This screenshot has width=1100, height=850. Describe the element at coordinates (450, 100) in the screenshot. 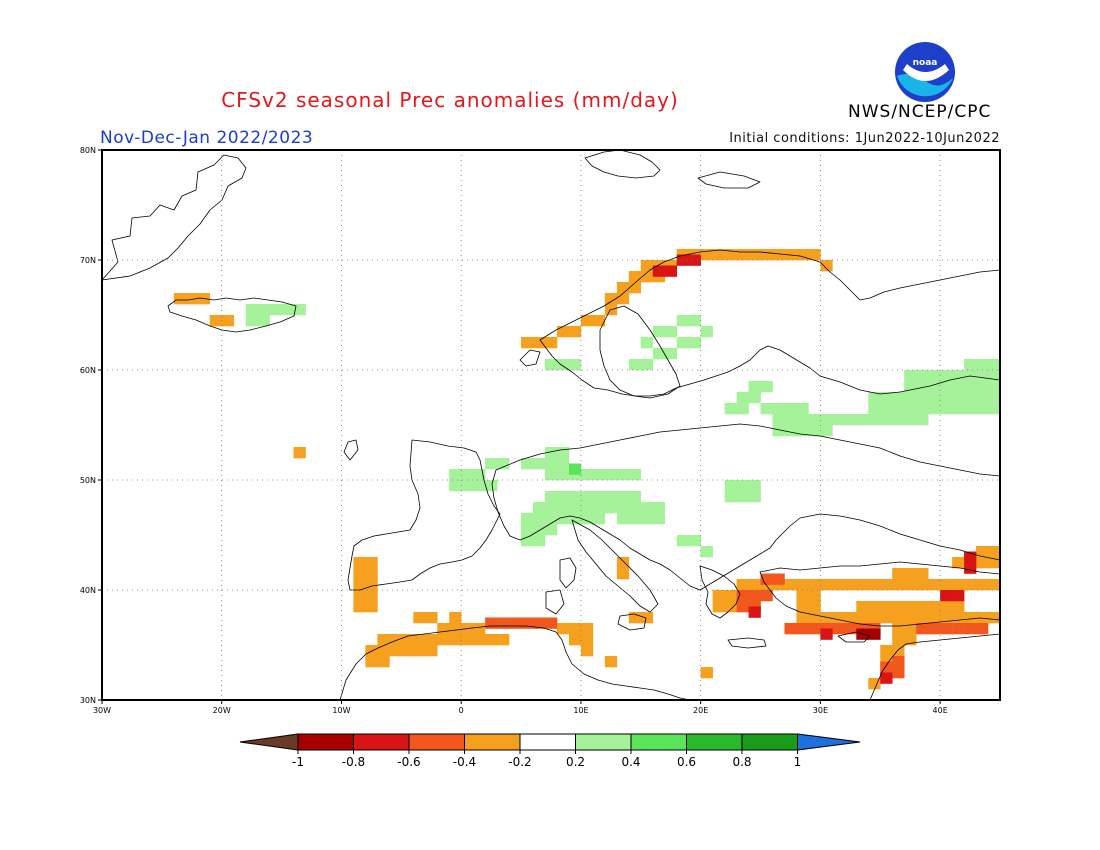

I see `chart-title: CFSv2 seasonal Prec anomalies (mm/day)` at that location.